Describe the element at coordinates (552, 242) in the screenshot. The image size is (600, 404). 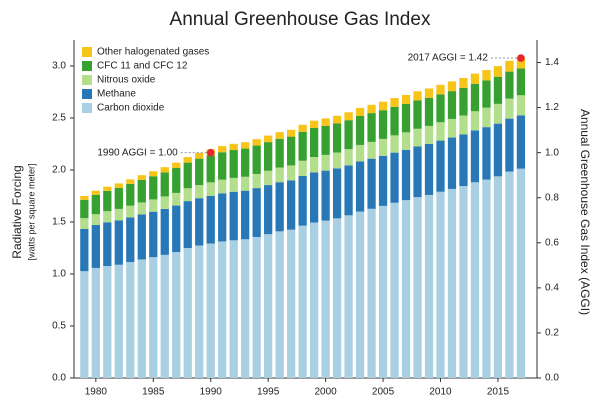
I see `y2-tick-label: 0.6` at that location.